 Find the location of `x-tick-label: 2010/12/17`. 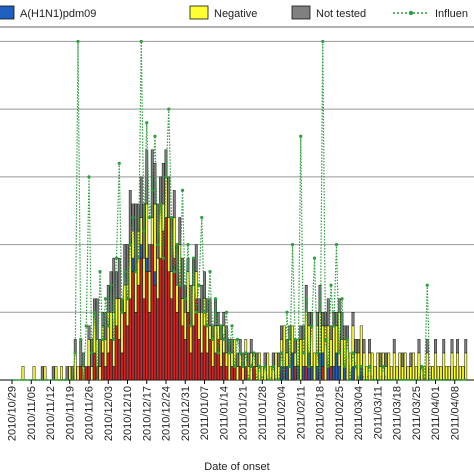

x-tick-label: 2010/12/17 is located at coordinates (147, 413).